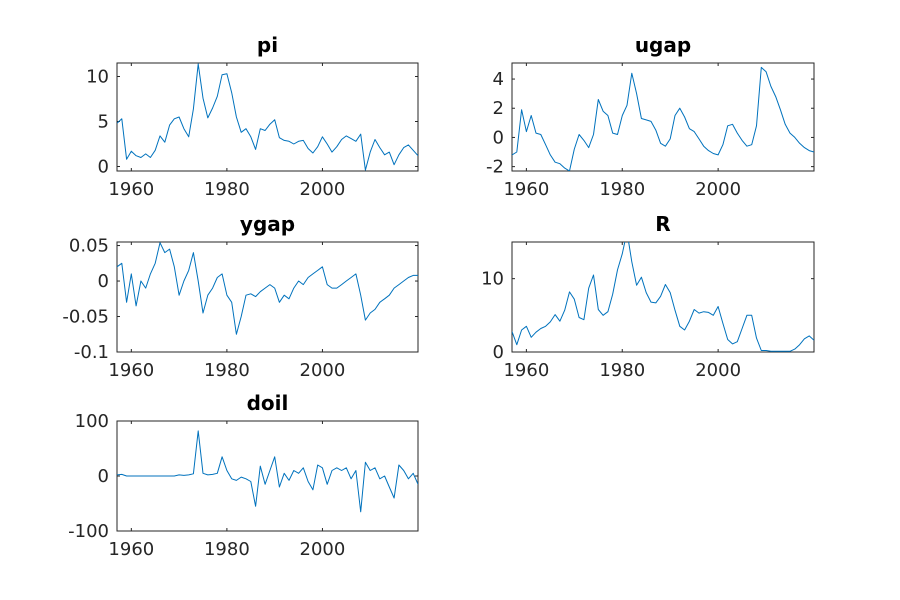 The image size is (900, 600). I want to click on series-line-ugap, so click(663, 118).